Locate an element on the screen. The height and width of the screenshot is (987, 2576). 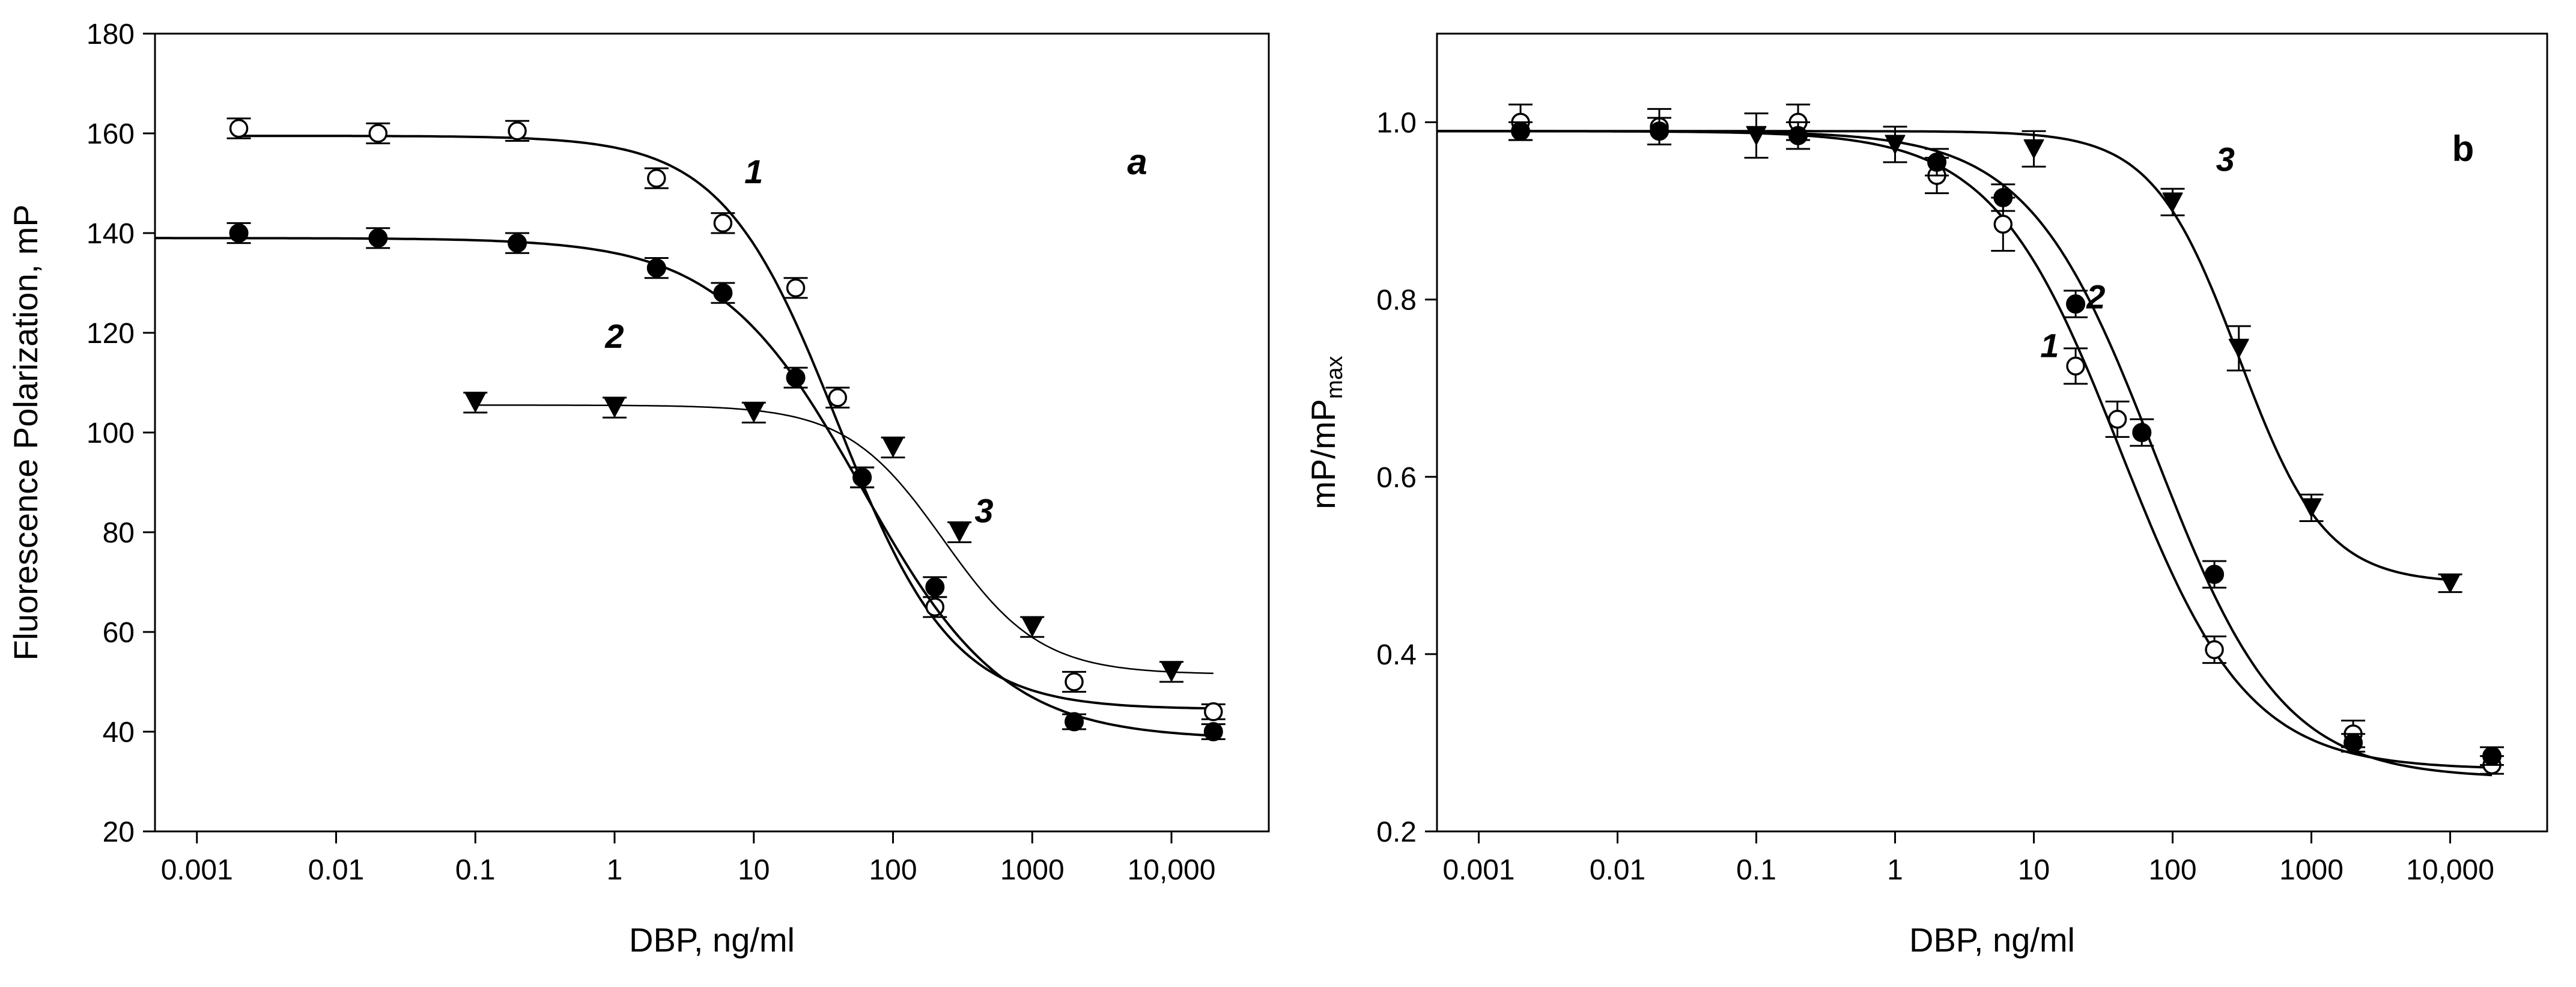
y-tick-label: 40 is located at coordinates (119, 733).